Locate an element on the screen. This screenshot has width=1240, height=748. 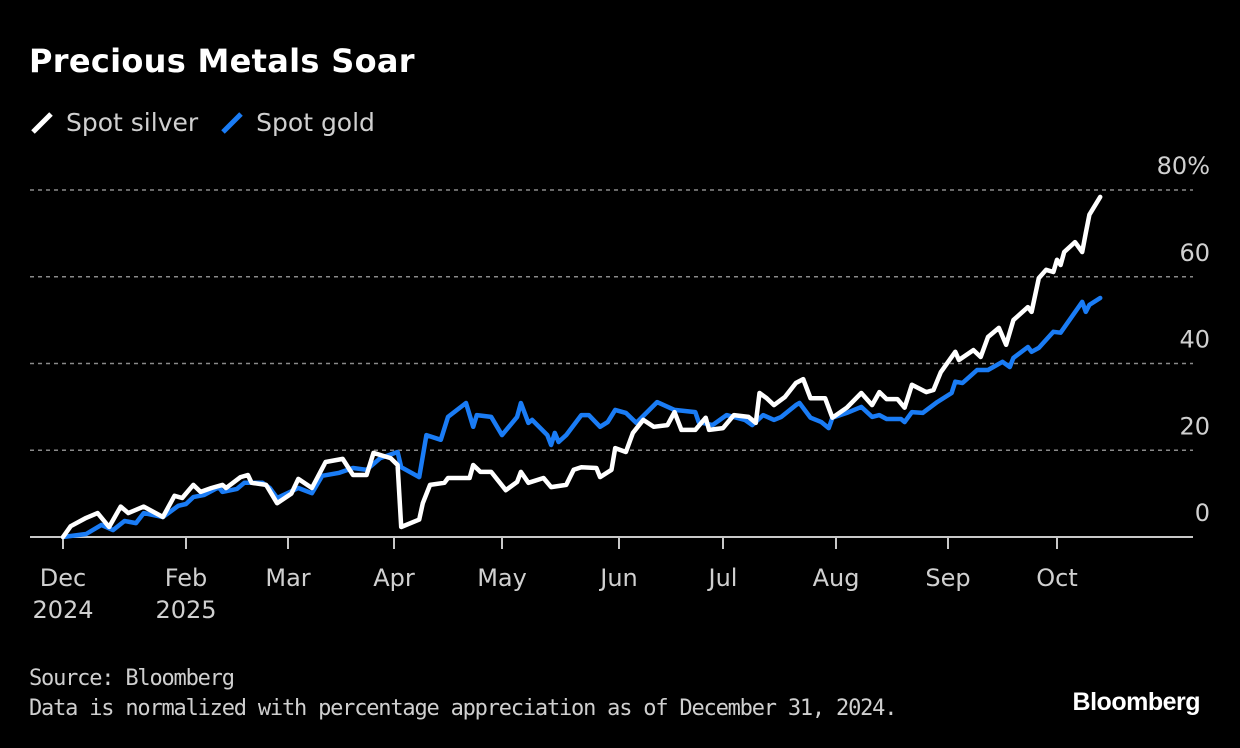
legend-label-gold: Spot gold is located at coordinates (315, 122).